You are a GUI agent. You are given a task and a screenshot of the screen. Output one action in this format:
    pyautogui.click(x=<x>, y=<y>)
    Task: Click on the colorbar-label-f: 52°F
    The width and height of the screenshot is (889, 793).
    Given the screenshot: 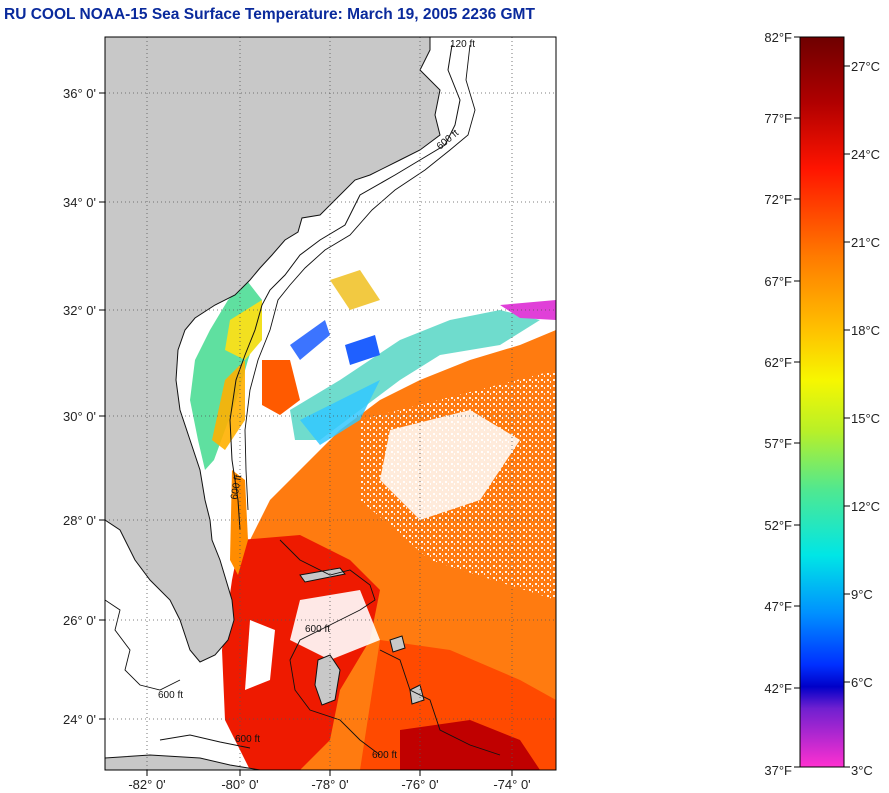 What is the action you would take?
    pyautogui.click(x=778, y=525)
    